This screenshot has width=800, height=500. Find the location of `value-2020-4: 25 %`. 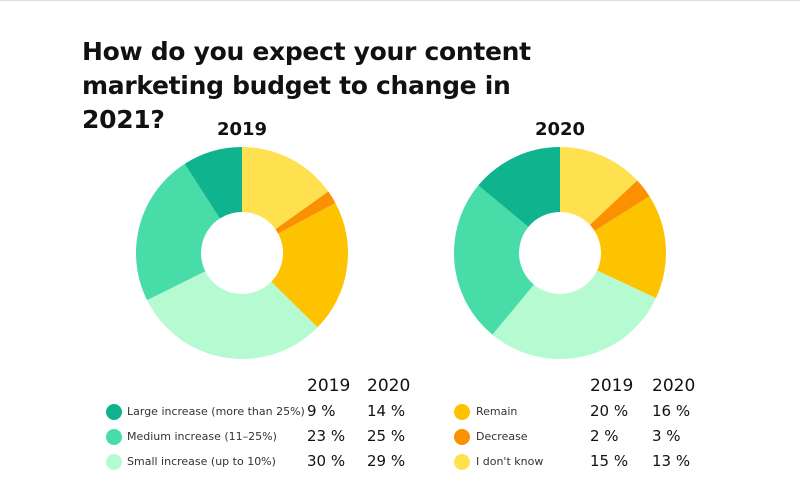

value-2020-4: 25 % is located at coordinates (386, 436).